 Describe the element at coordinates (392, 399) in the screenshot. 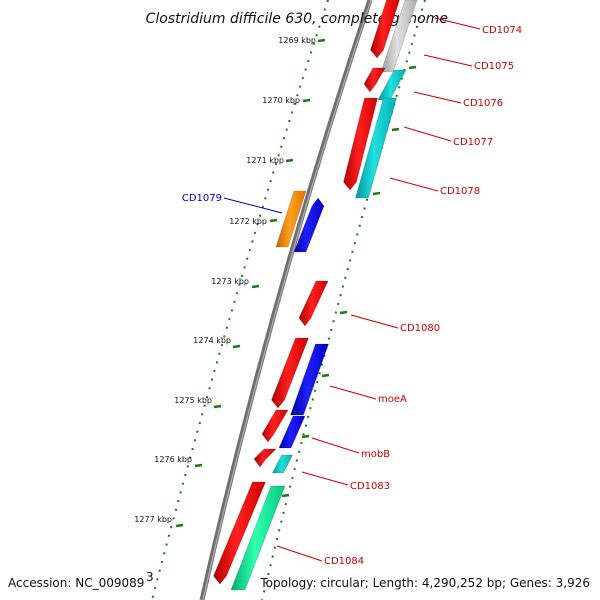

I see `gene-label: moeA` at that location.